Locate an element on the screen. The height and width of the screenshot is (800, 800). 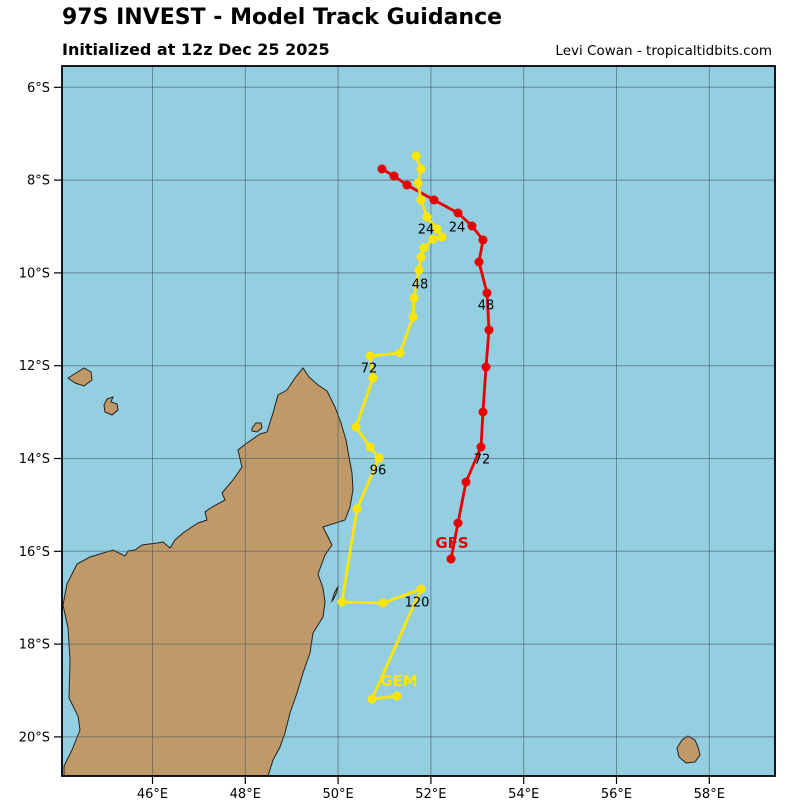
forecast-hour-label: 120 is located at coordinates (417, 603).